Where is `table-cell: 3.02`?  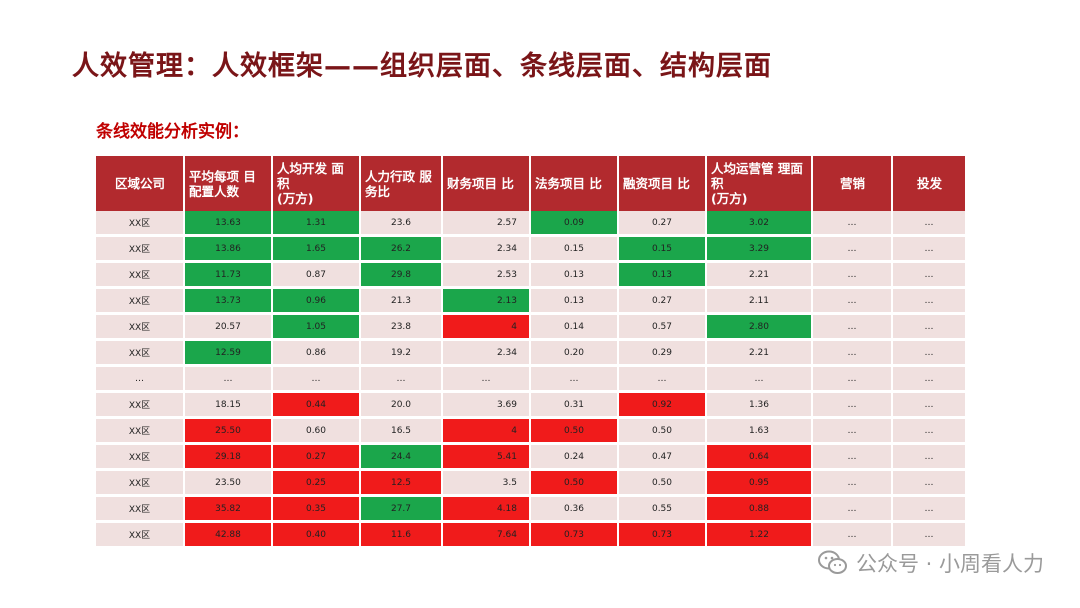
table-cell: 3.02 is located at coordinates (759, 224).